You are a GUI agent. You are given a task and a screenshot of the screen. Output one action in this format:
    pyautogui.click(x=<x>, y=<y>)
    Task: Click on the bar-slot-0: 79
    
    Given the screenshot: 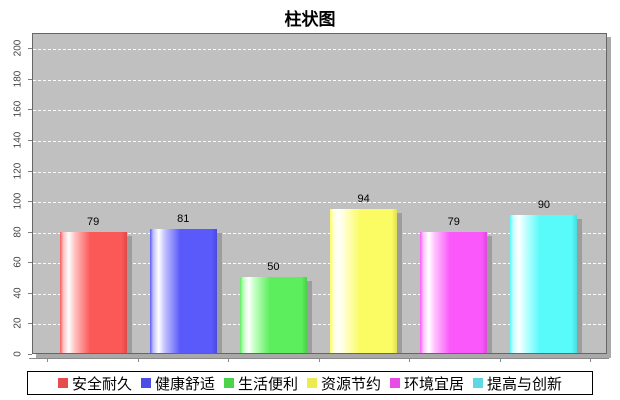 What is the action you would take?
    pyautogui.click(x=93, y=193)
    